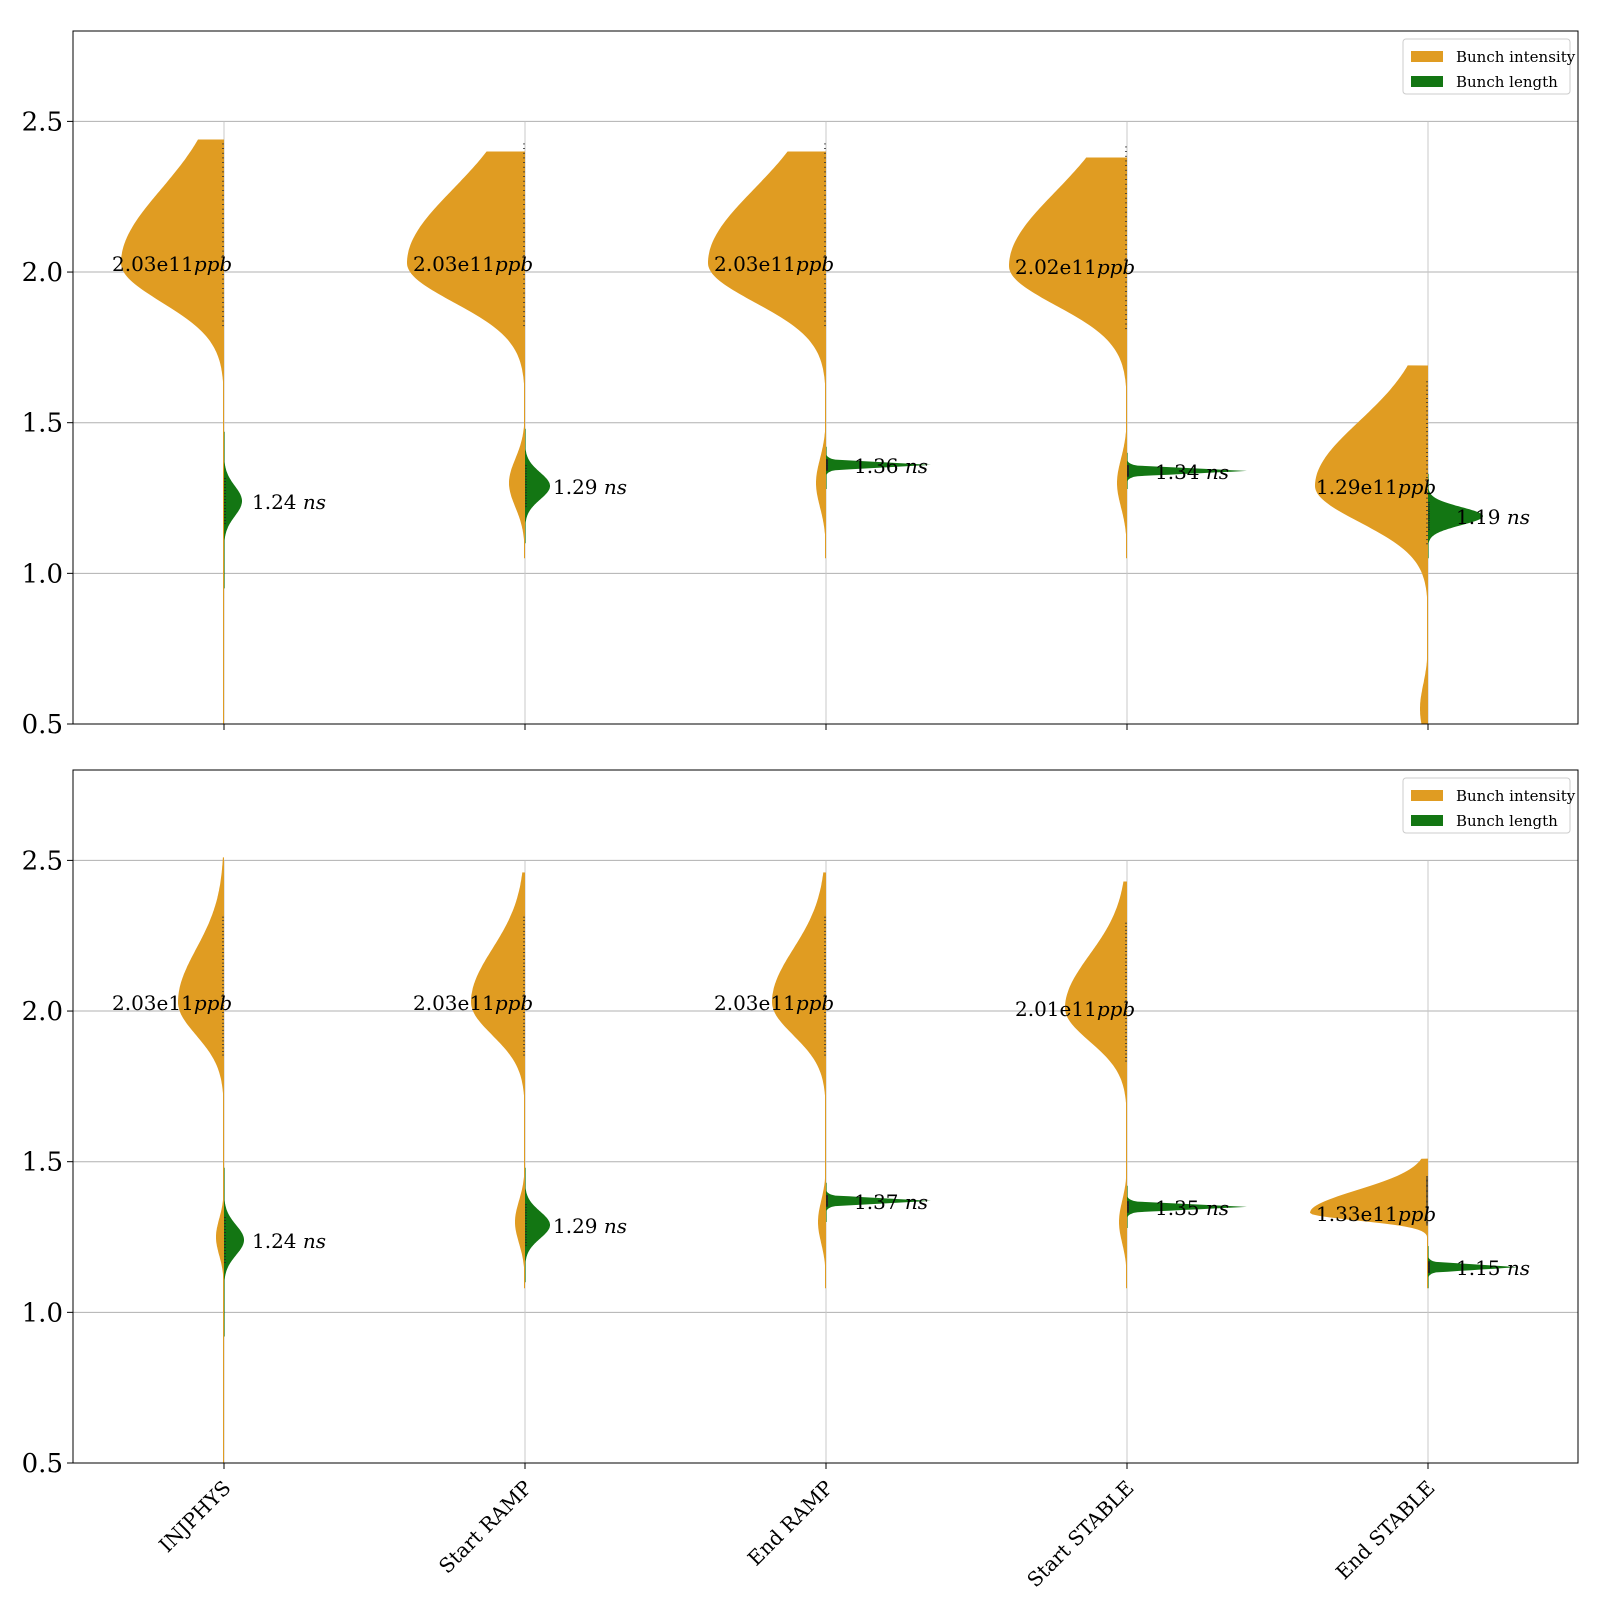 Image resolution: width=1600 pixels, height=1600 pixels. I want to click on intensity-label: 2.02e11ppb, so click(1075, 267).